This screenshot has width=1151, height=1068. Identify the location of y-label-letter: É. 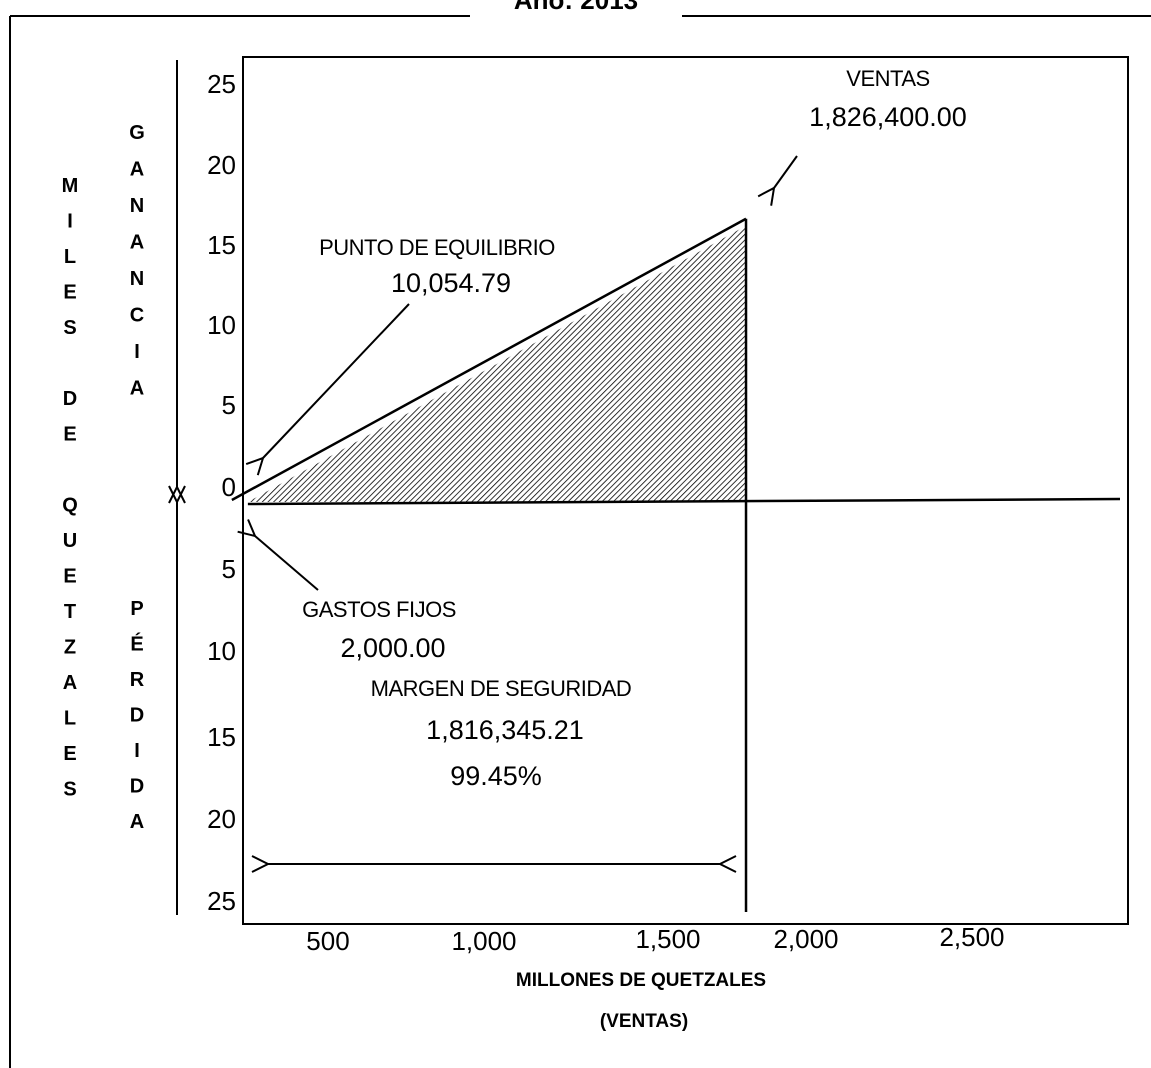
(136, 644).